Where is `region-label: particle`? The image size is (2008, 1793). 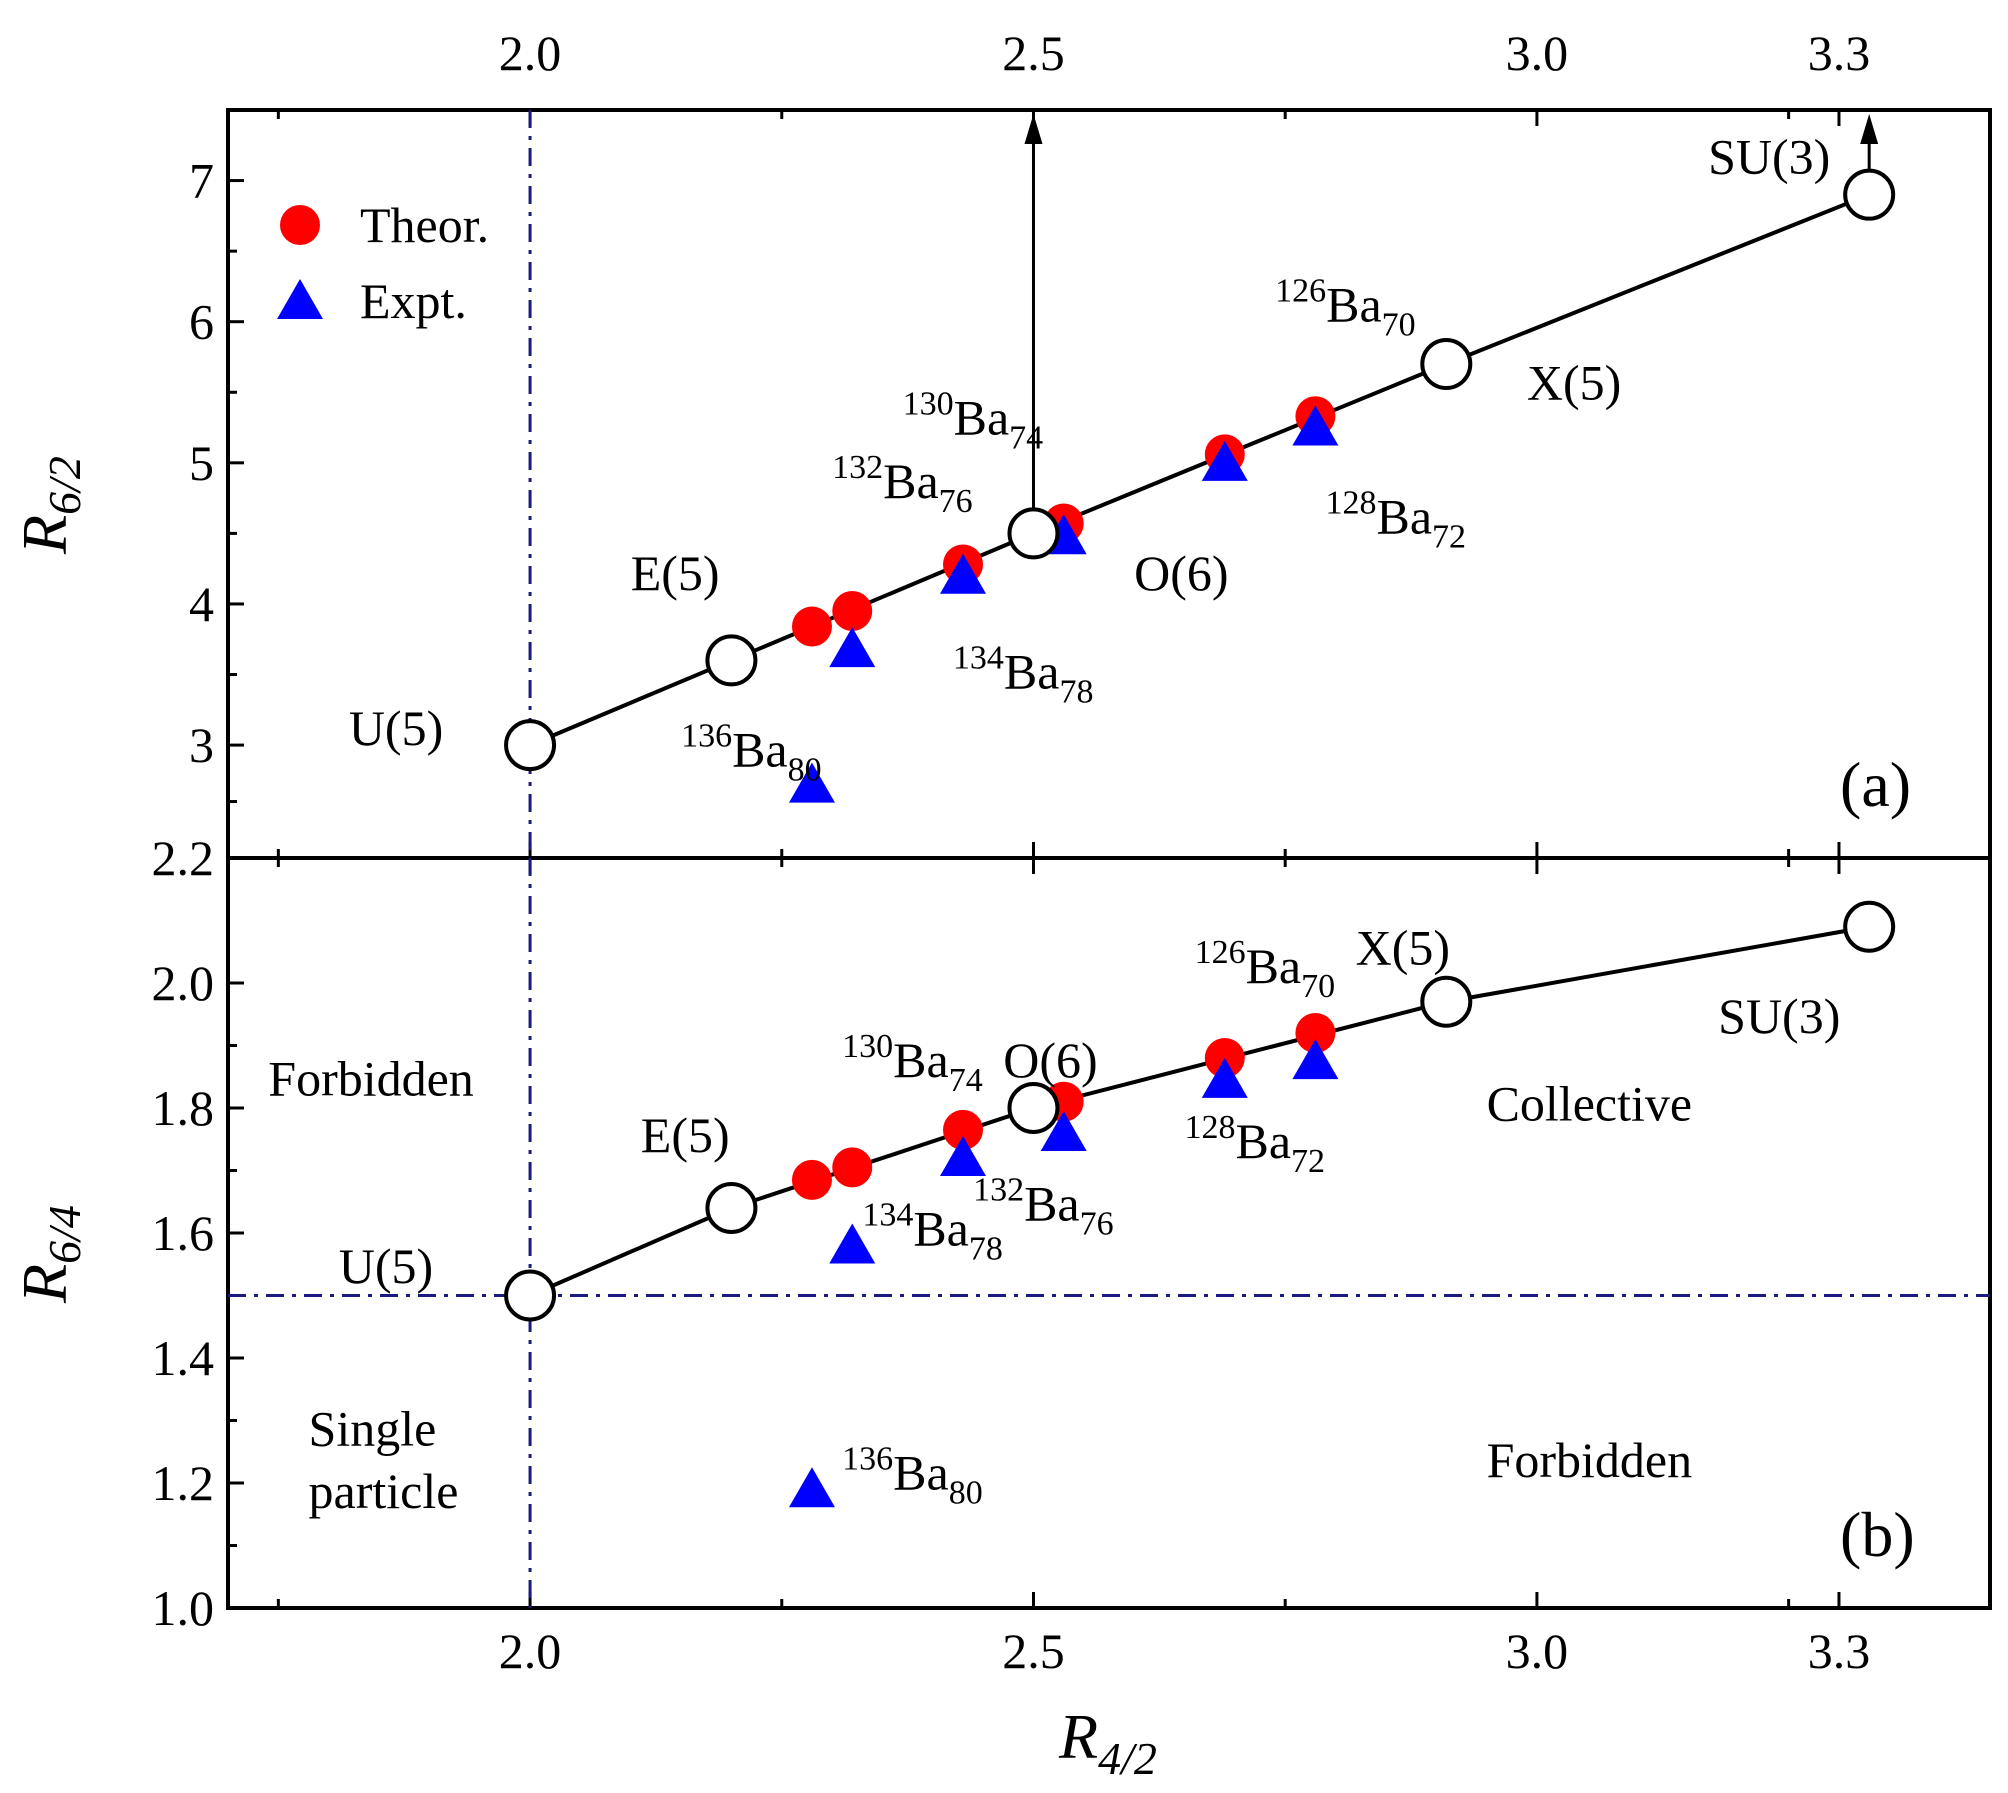 region-label: particle is located at coordinates (384, 1491).